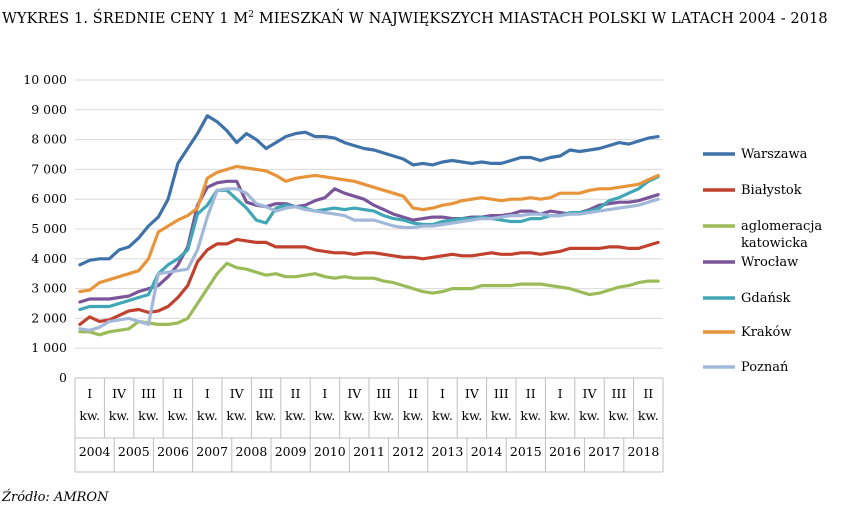  Describe the element at coordinates (55, 497) in the screenshot. I see `source-note: Źródło: AMRON` at that location.